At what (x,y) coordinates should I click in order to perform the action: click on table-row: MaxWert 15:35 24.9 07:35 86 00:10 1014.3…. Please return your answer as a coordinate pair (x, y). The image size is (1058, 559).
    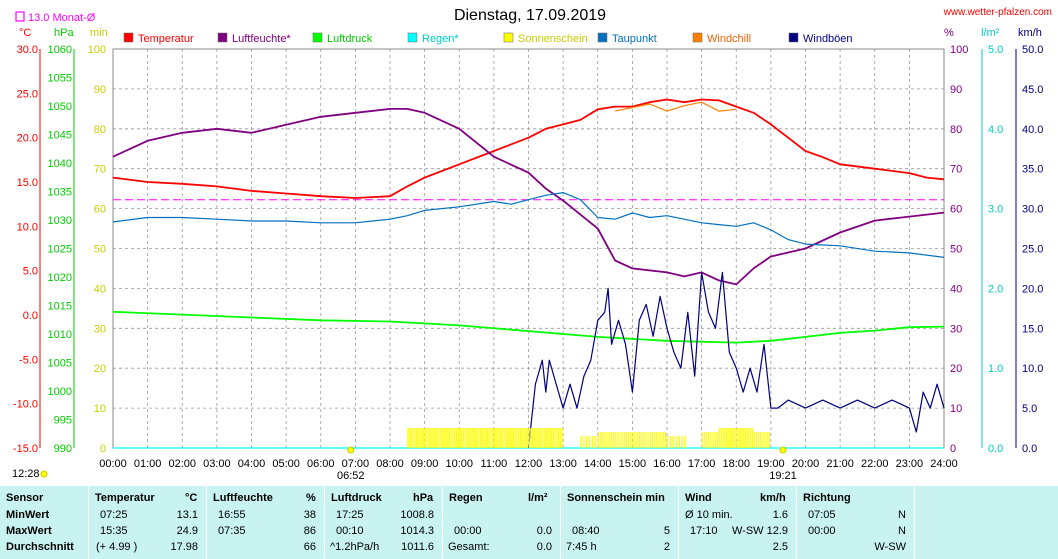
    Looking at the image, I should click on (529, 533).